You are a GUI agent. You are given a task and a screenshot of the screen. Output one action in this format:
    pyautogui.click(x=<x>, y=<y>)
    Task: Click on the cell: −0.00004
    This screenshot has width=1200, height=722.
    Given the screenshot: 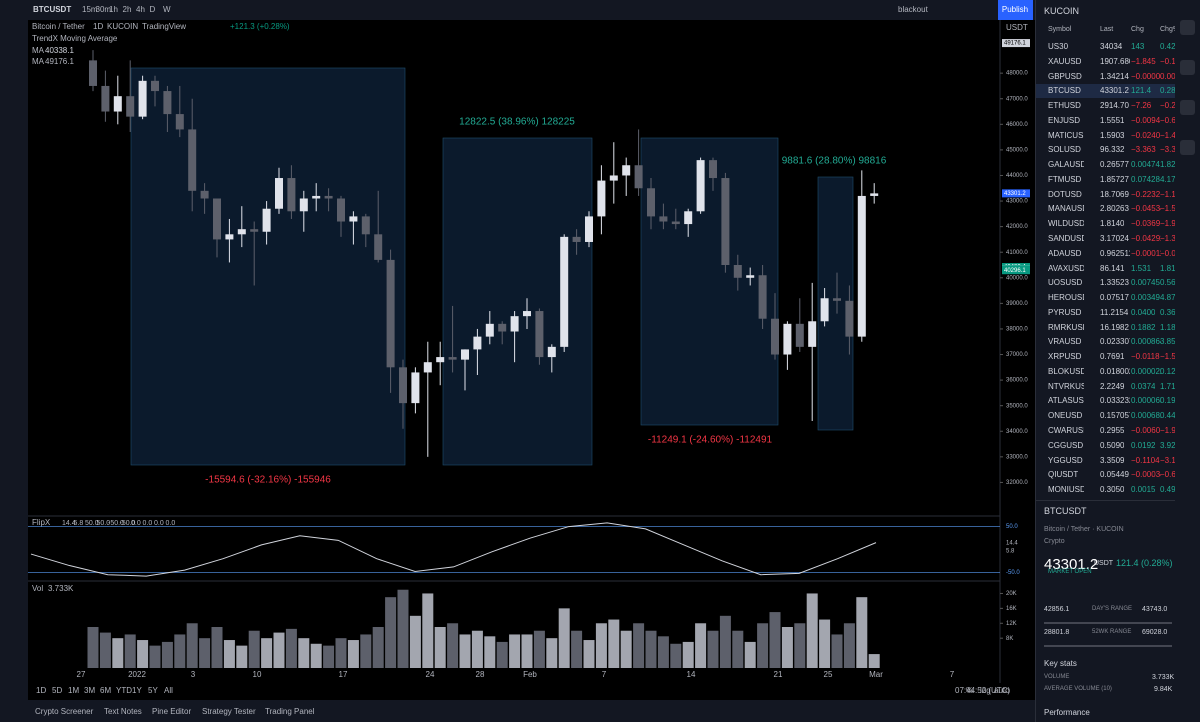 What is the action you would take?
    pyautogui.click(x=1146, y=76)
    